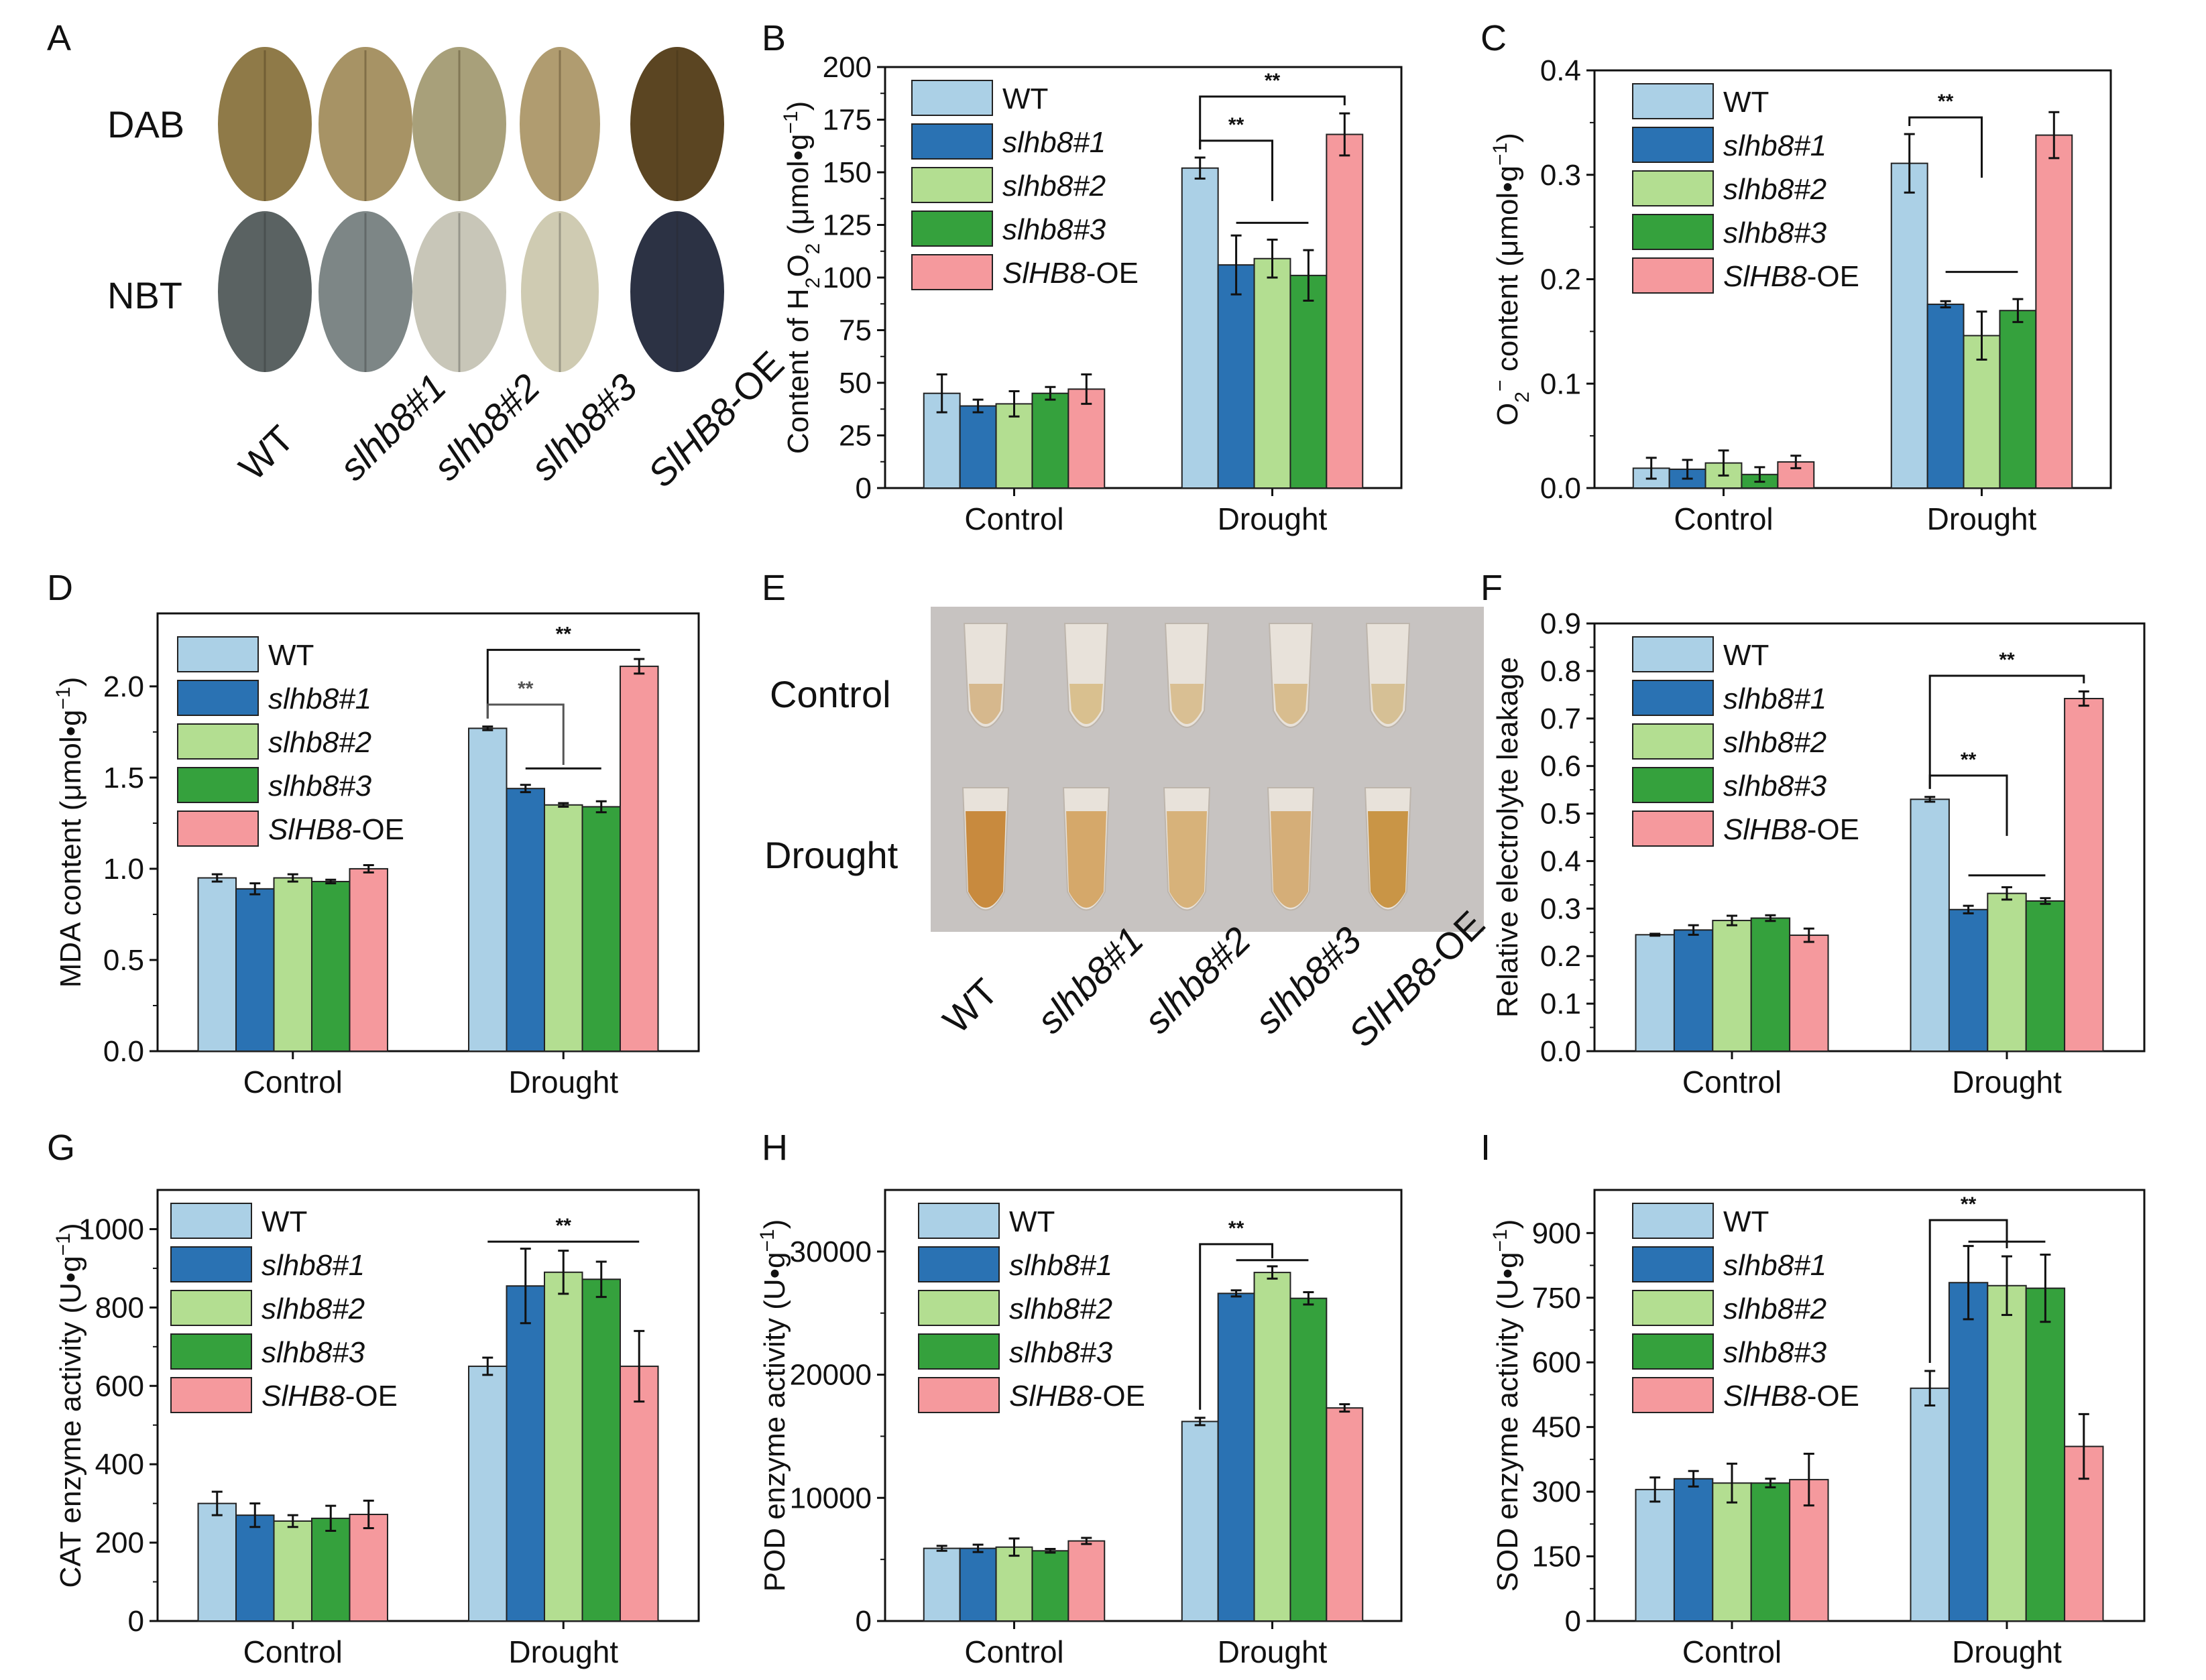 This screenshot has height=1680, width=2206. What do you see at coordinates (123, 1051) in the screenshot?
I see `y-tick-label: 0.0` at bounding box center [123, 1051].